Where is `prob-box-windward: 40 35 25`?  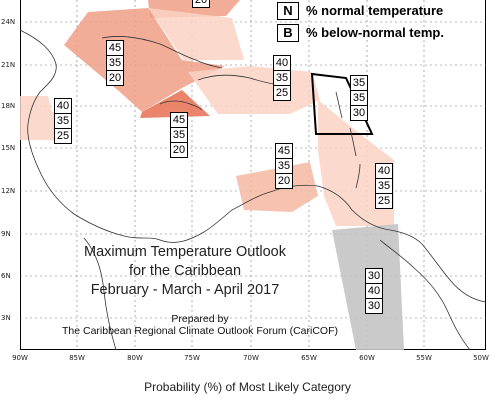
prob-box-windward: 40 35 25 is located at coordinates (384, 186).